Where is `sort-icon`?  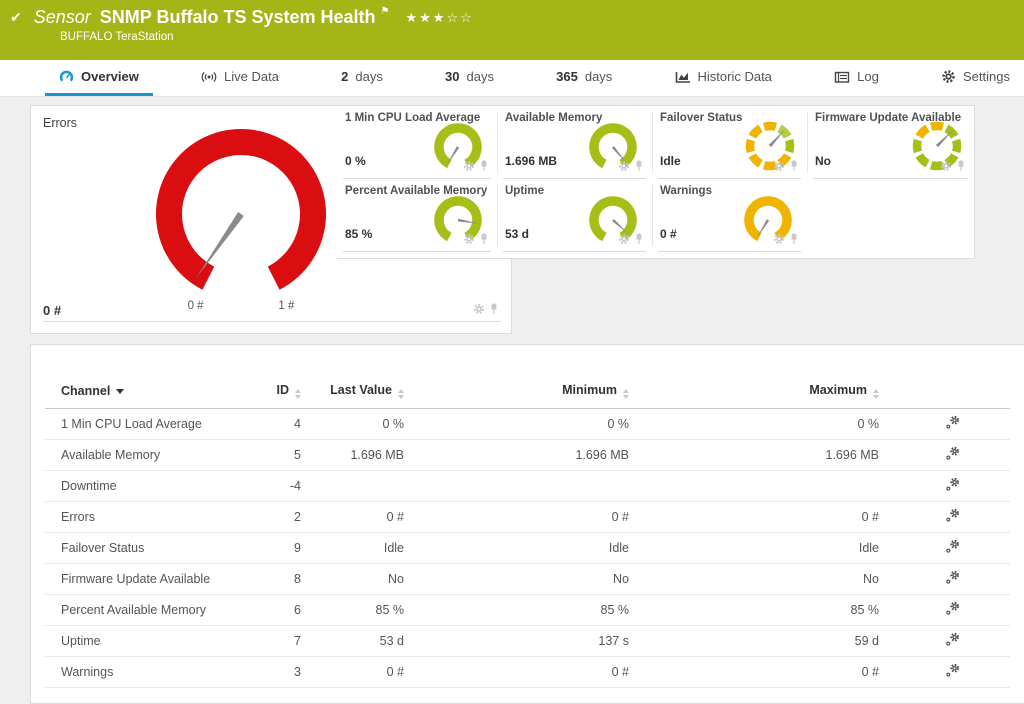
sort-icon is located at coordinates (626, 393).